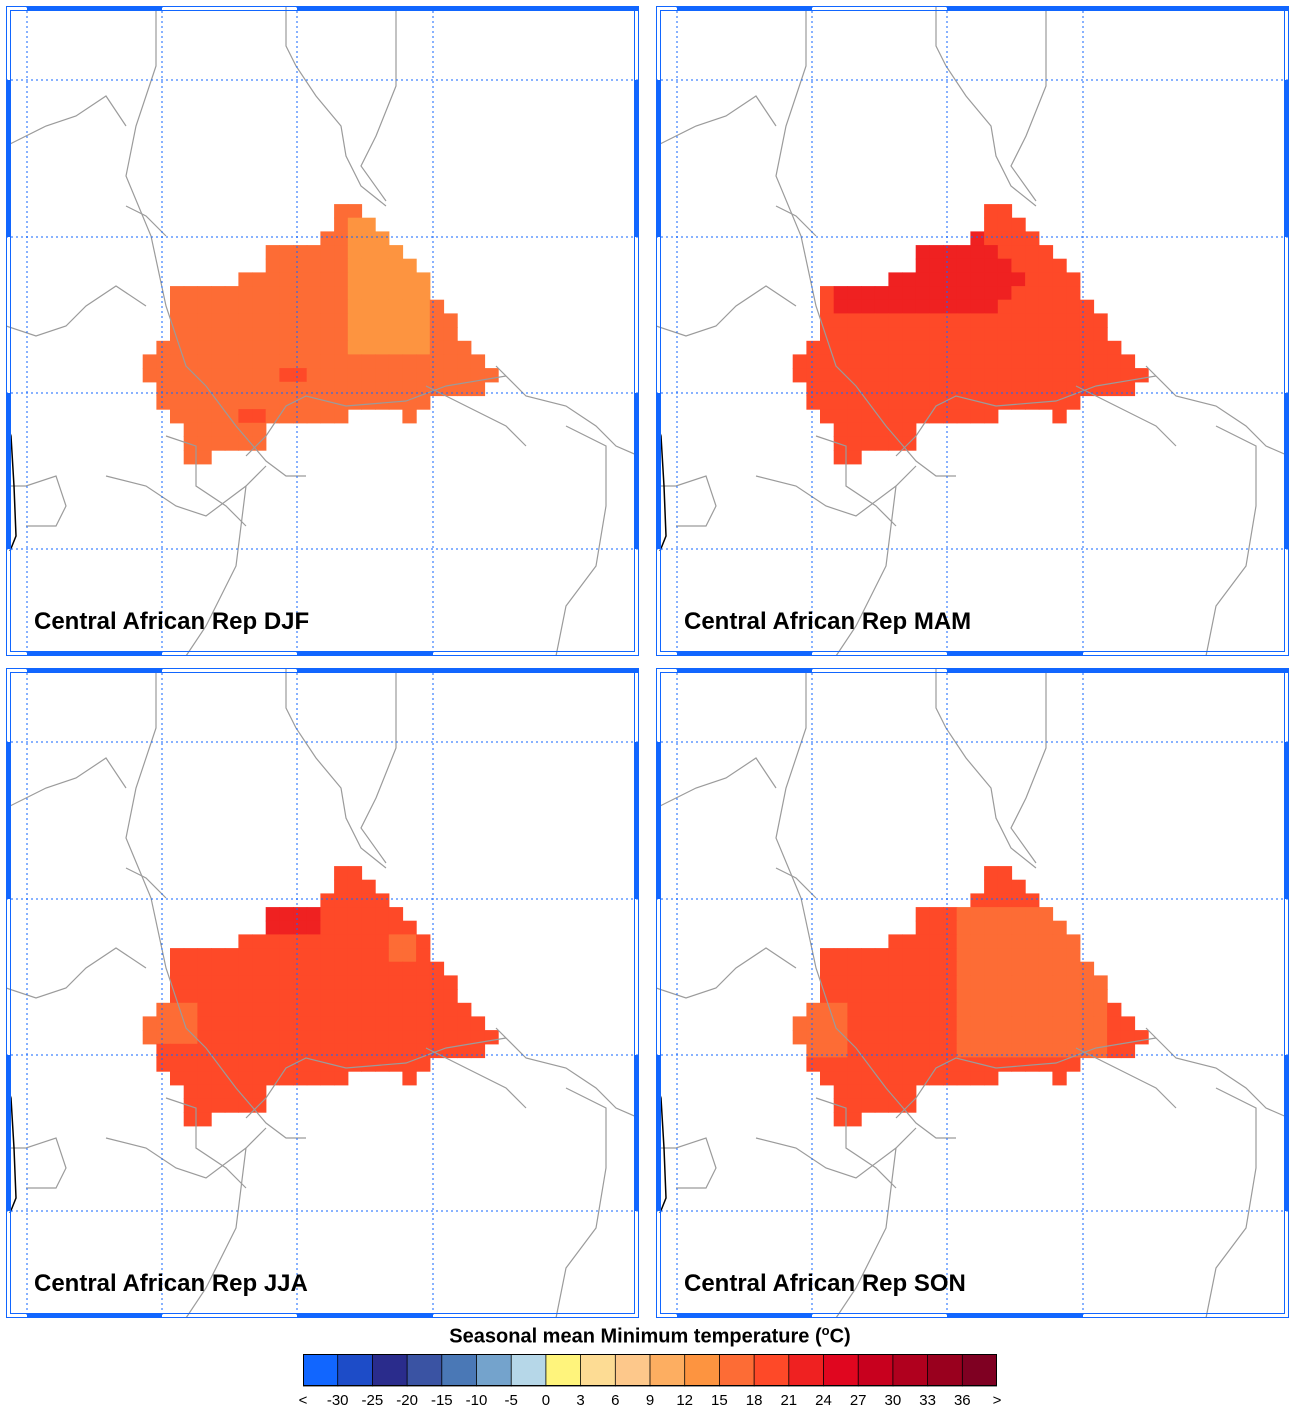 This screenshot has height=1412, width=1300. I want to click on frame-tick-right, so click(636, 820).